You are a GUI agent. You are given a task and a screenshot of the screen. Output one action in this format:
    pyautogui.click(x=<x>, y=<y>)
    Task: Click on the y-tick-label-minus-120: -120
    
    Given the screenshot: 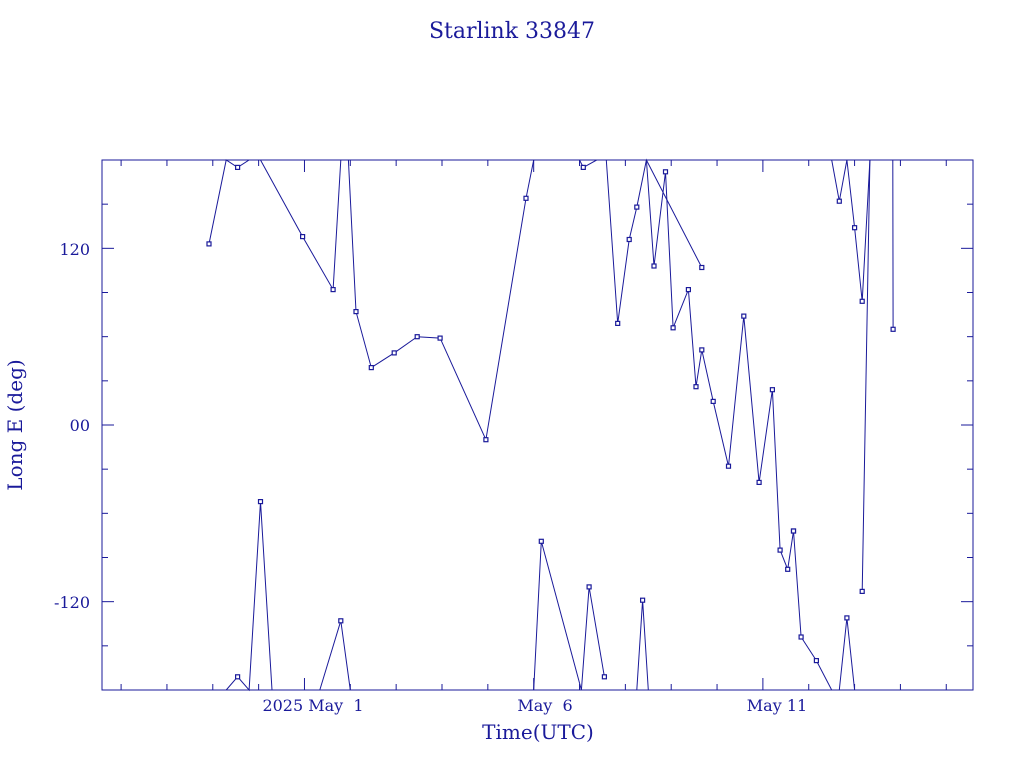 What is the action you would take?
    pyautogui.click(x=72, y=602)
    